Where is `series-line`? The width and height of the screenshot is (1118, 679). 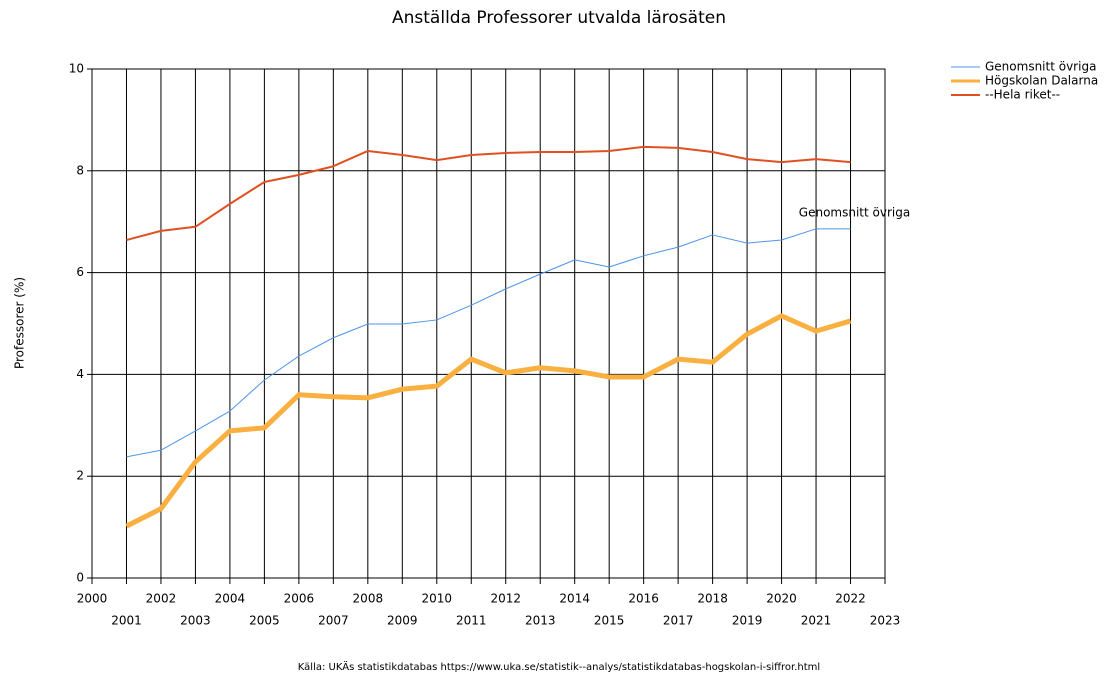 series-line is located at coordinates (488, 193).